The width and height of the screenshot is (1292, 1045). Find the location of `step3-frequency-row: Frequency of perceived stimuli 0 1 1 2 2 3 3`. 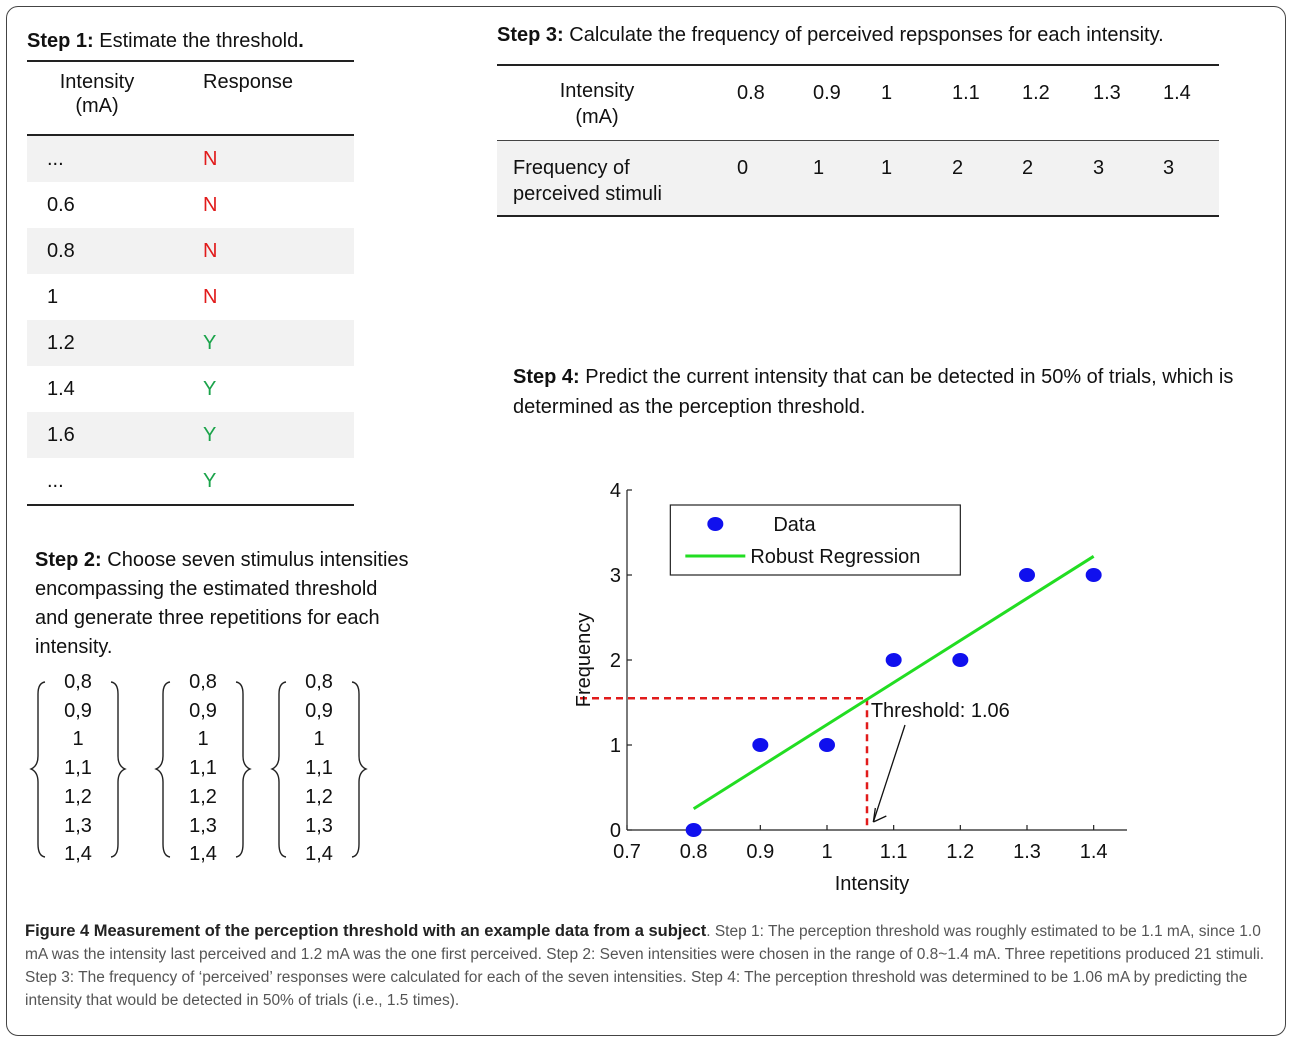

step3-frequency-row: Frequency of perceived stimuli 0 1 1 2 2 3 3 is located at coordinates (858, 178).